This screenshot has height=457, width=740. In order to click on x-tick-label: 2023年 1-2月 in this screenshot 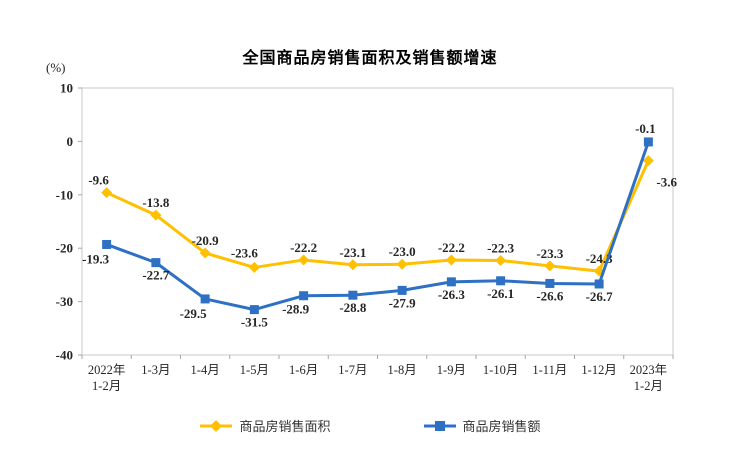, I will do `click(649, 378)`.